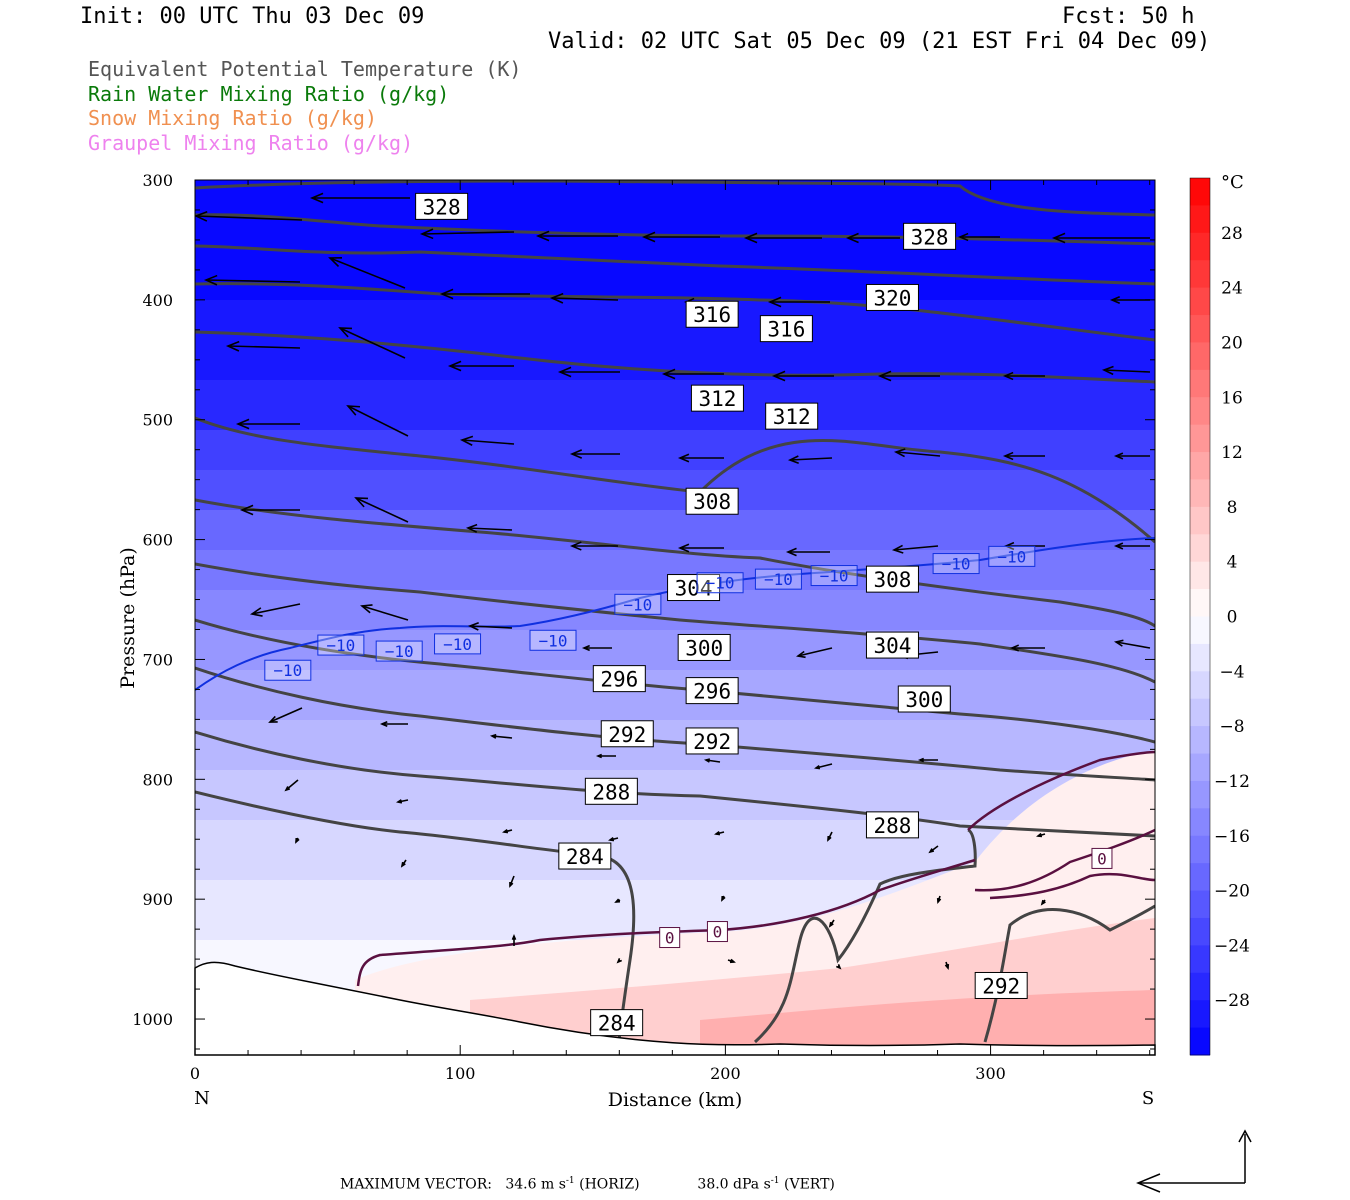 The height and width of the screenshot is (1200, 1350). Describe the element at coordinates (1232, 234) in the screenshot. I see `colorbar-tick-label: 28` at that location.